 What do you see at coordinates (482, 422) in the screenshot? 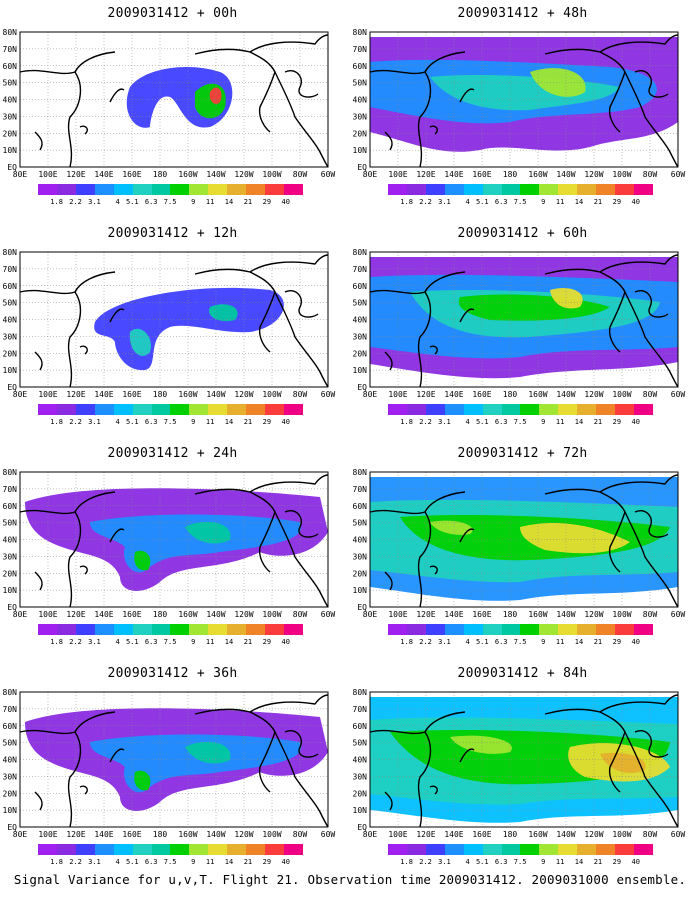
I see `colorbar-label: 5.1` at bounding box center [482, 422].